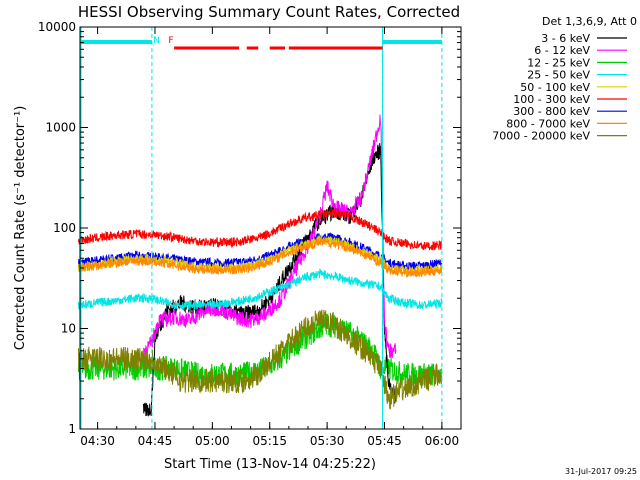 The image size is (640, 480). What do you see at coordinates (442, 441) in the screenshot?
I see `x-tick-label: 06:00` at bounding box center [442, 441].